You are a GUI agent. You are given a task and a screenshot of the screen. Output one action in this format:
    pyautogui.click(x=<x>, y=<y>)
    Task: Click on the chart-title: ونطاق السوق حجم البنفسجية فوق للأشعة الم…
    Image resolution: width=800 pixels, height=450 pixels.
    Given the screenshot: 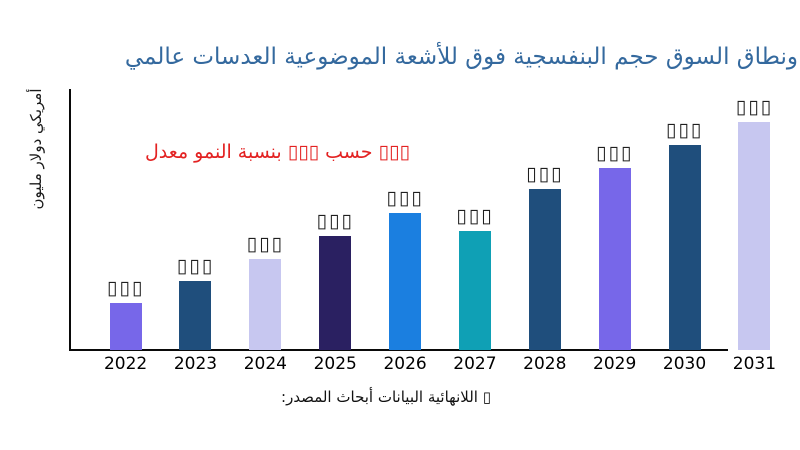 What is the action you would take?
    pyautogui.click(x=461, y=57)
    